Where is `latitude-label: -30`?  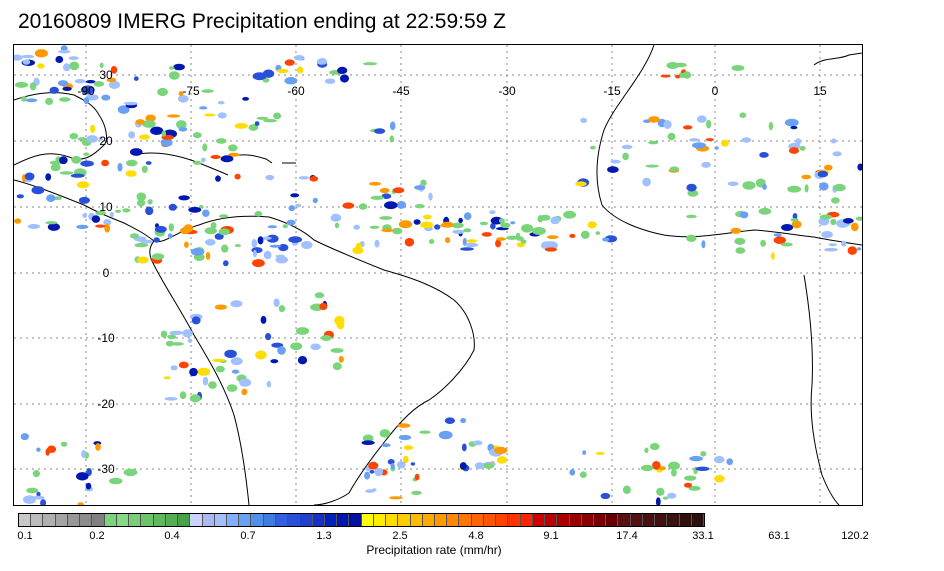
latitude-label: -30 is located at coordinates (106, 469).